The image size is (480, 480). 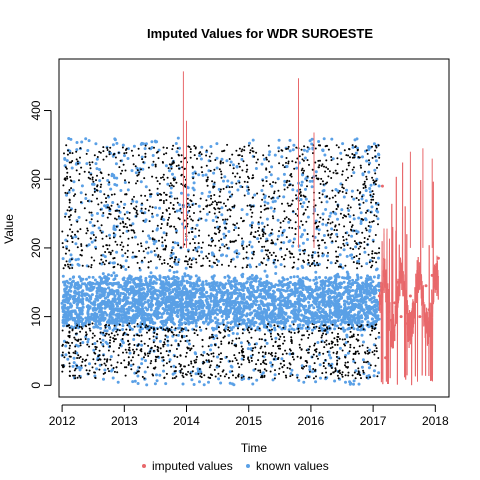 What do you see at coordinates (316, 283) in the screenshot?
I see `known-point-core` at bounding box center [316, 283].